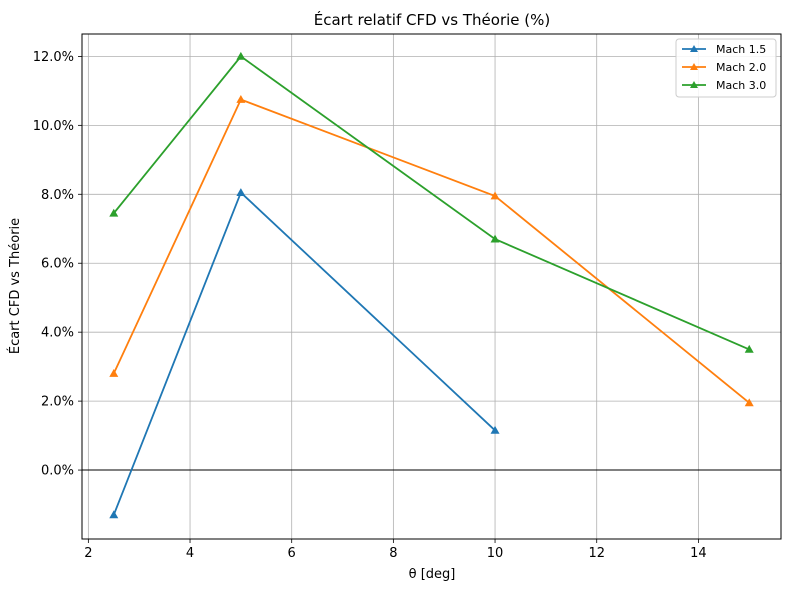 The image size is (790, 590). I want to click on x-tick-label: 2, so click(88, 553).